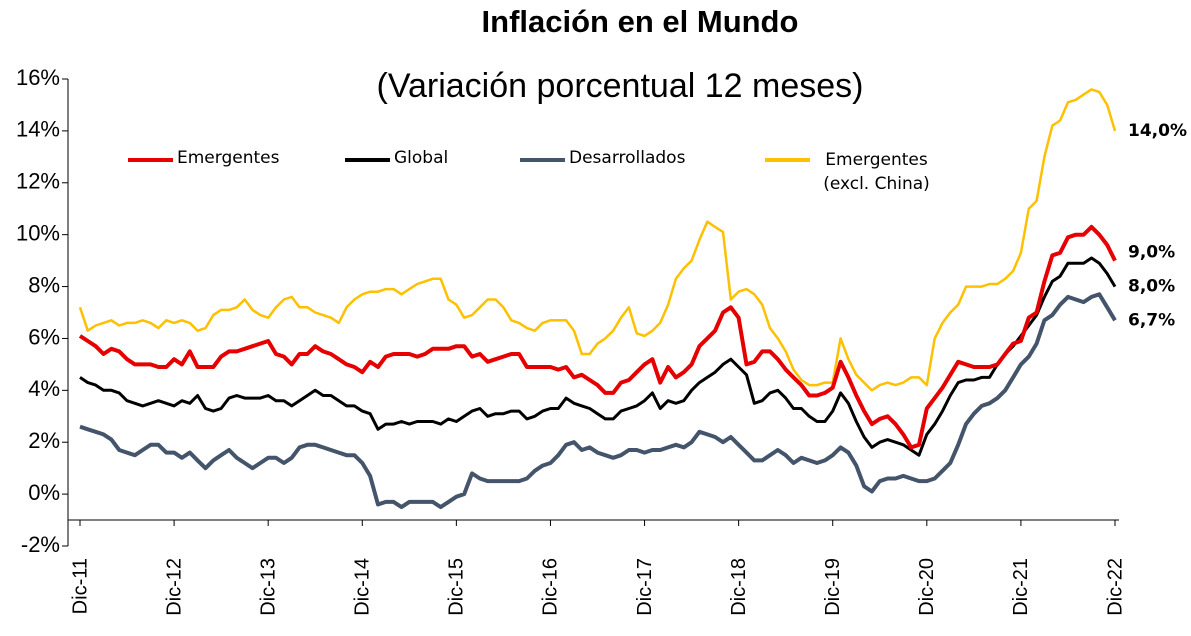 The image size is (1191, 636). Describe the element at coordinates (44, 388) in the screenshot. I see `y-tick-label: 4%` at that location.